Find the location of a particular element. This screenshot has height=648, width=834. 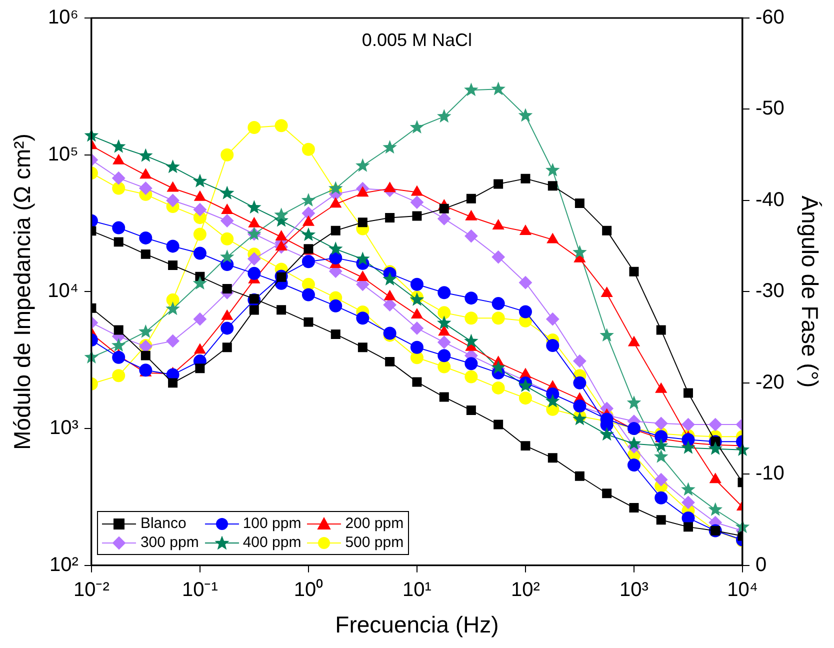

y-tick-label: 10² is located at coordinates (64, 565).